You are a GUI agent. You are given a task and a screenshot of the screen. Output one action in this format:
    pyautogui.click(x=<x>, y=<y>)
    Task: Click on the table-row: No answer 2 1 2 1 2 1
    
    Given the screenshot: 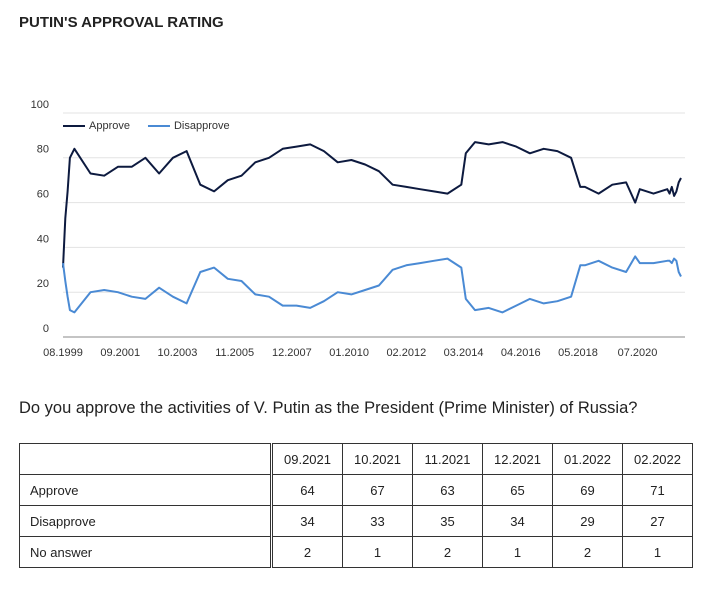 What is the action you would take?
    pyautogui.click(x=356, y=552)
    